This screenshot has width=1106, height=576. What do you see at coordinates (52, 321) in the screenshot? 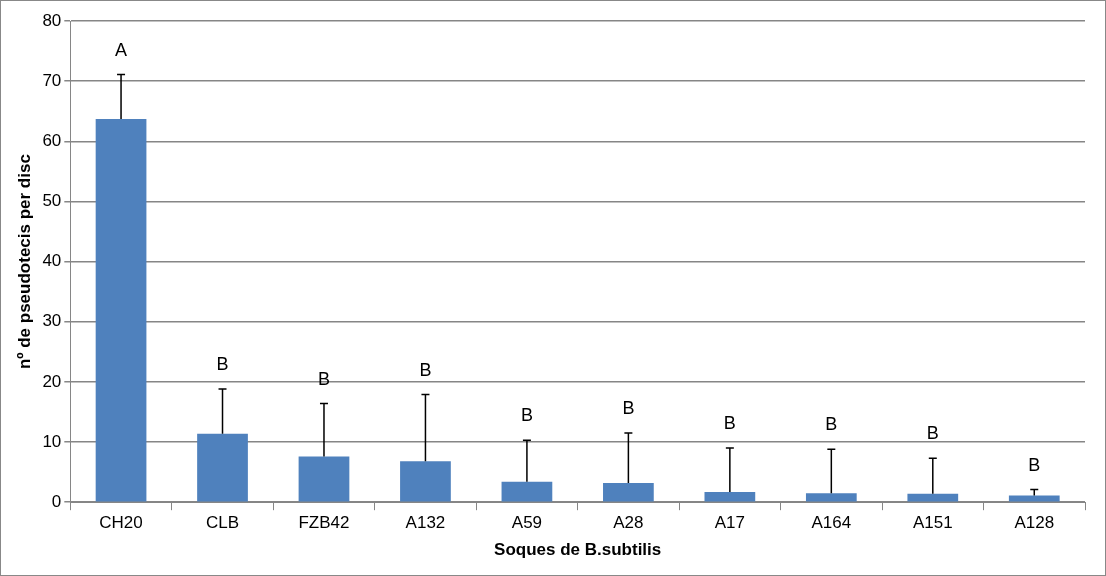
I see `y-tick-label: 30` at bounding box center [52, 321].